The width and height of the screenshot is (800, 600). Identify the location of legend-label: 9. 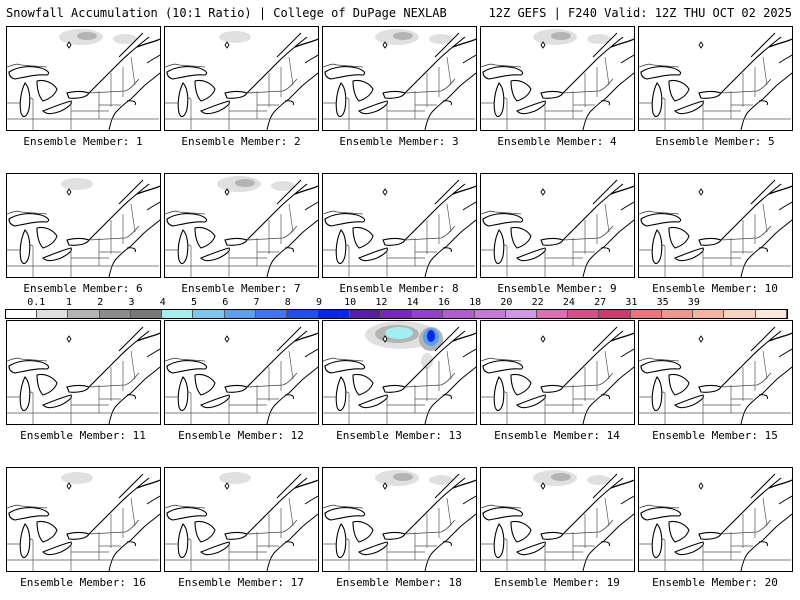
(318, 302).